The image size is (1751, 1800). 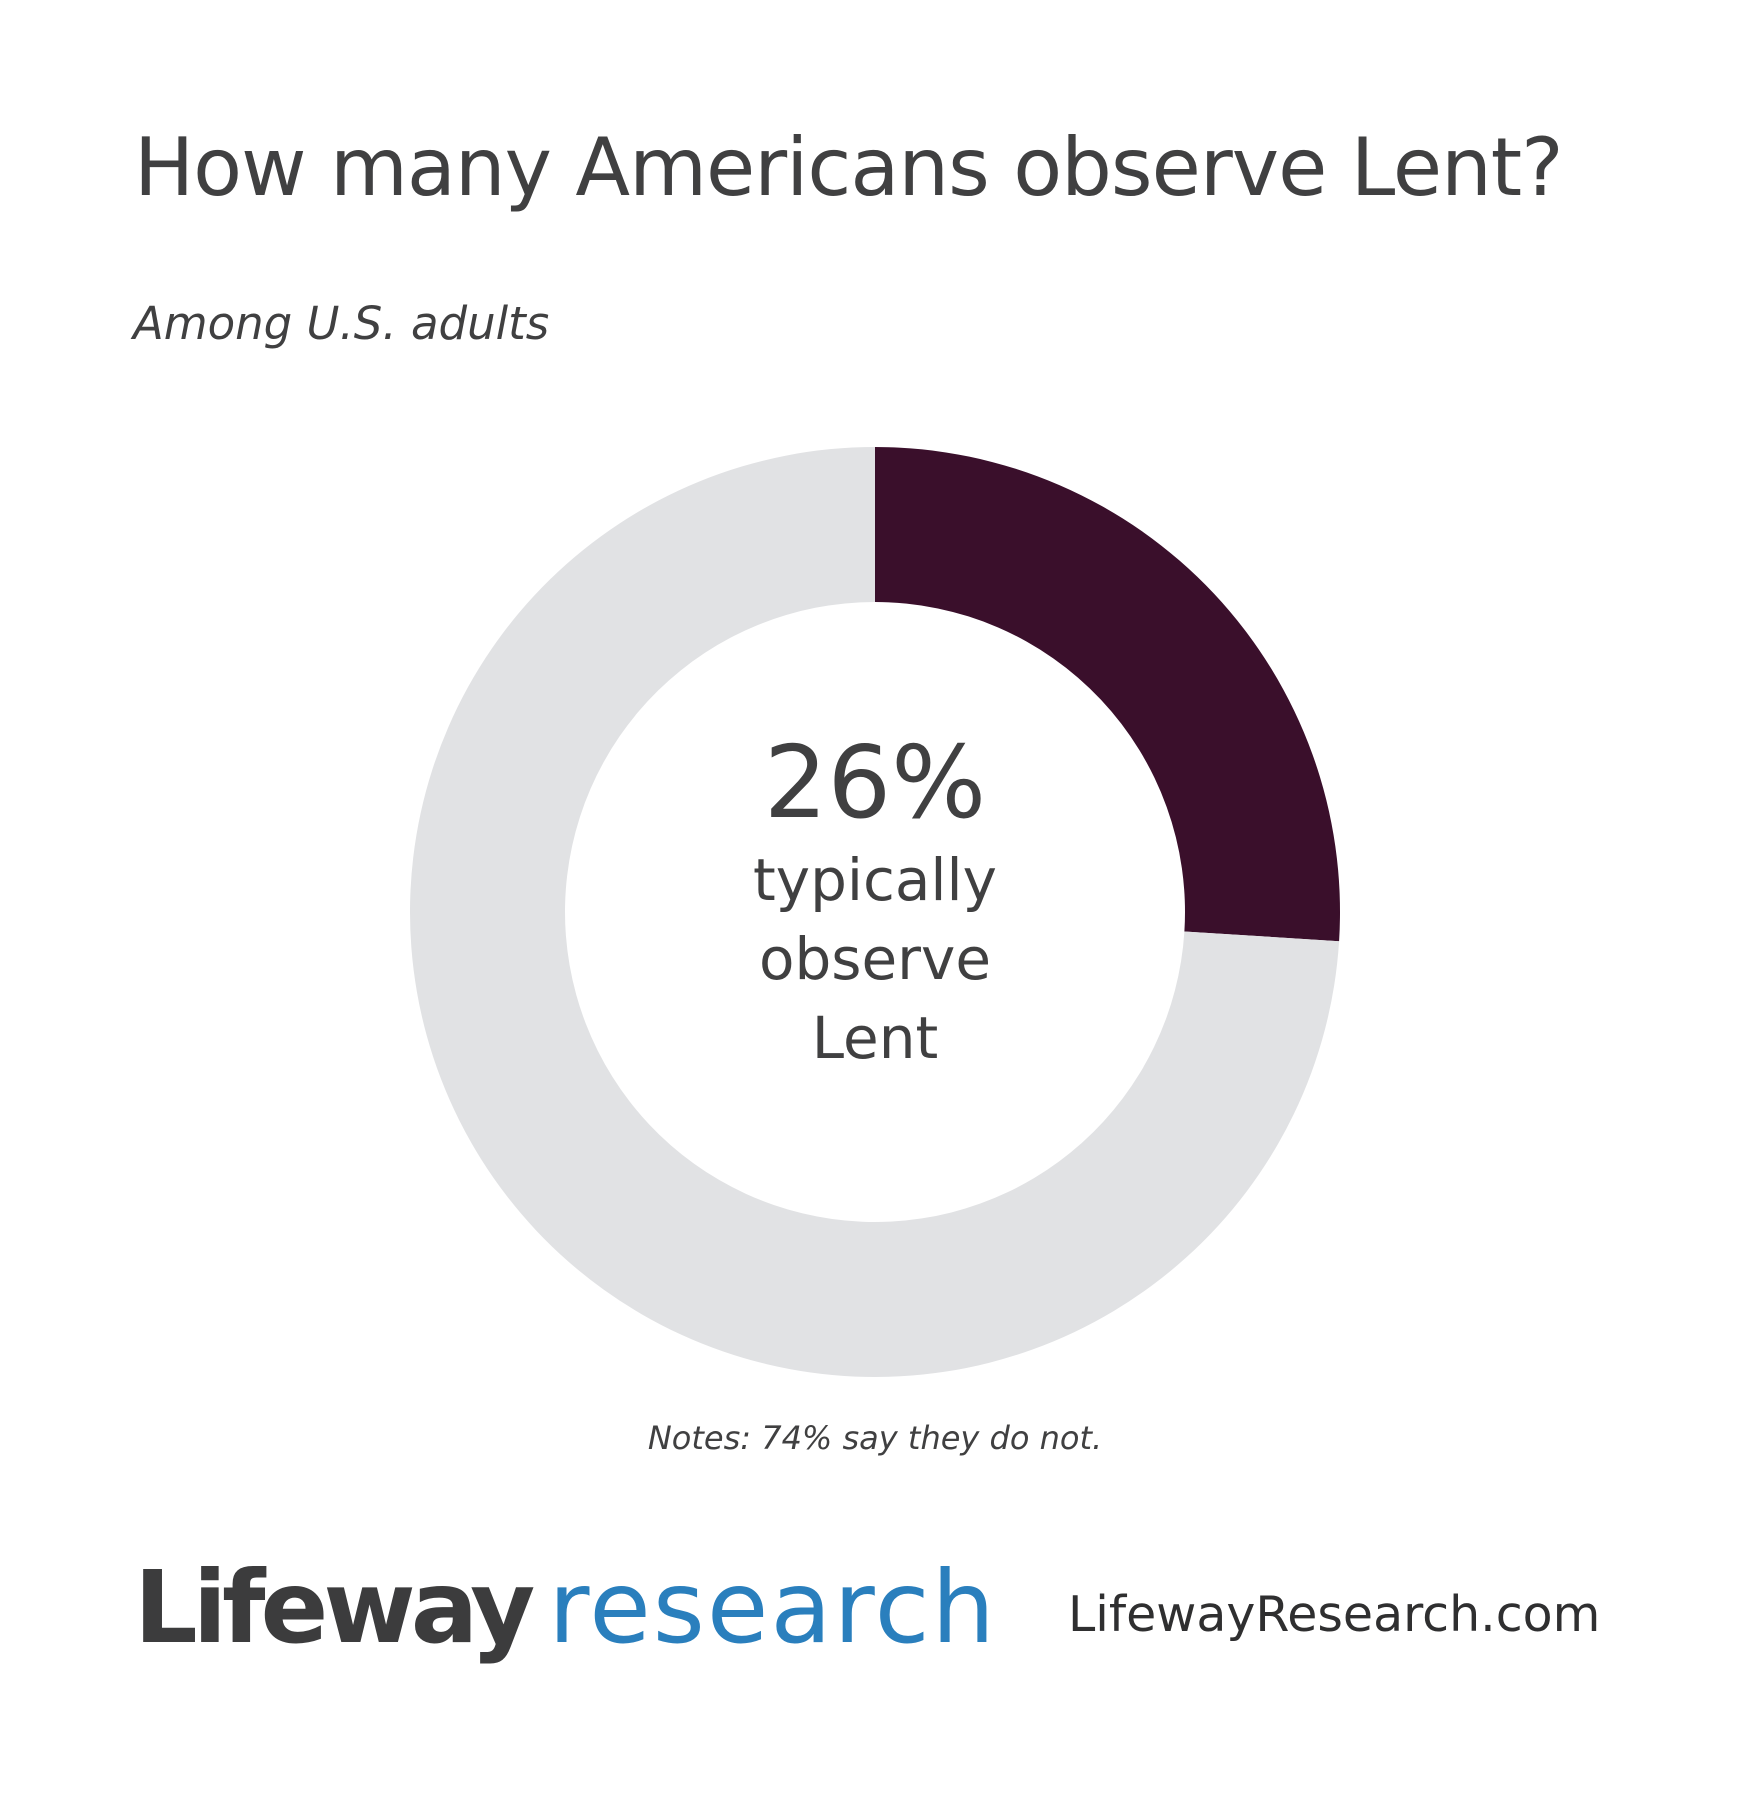 What do you see at coordinates (334, 1607) in the screenshot?
I see `logo-lifeway: Lifeway` at bounding box center [334, 1607].